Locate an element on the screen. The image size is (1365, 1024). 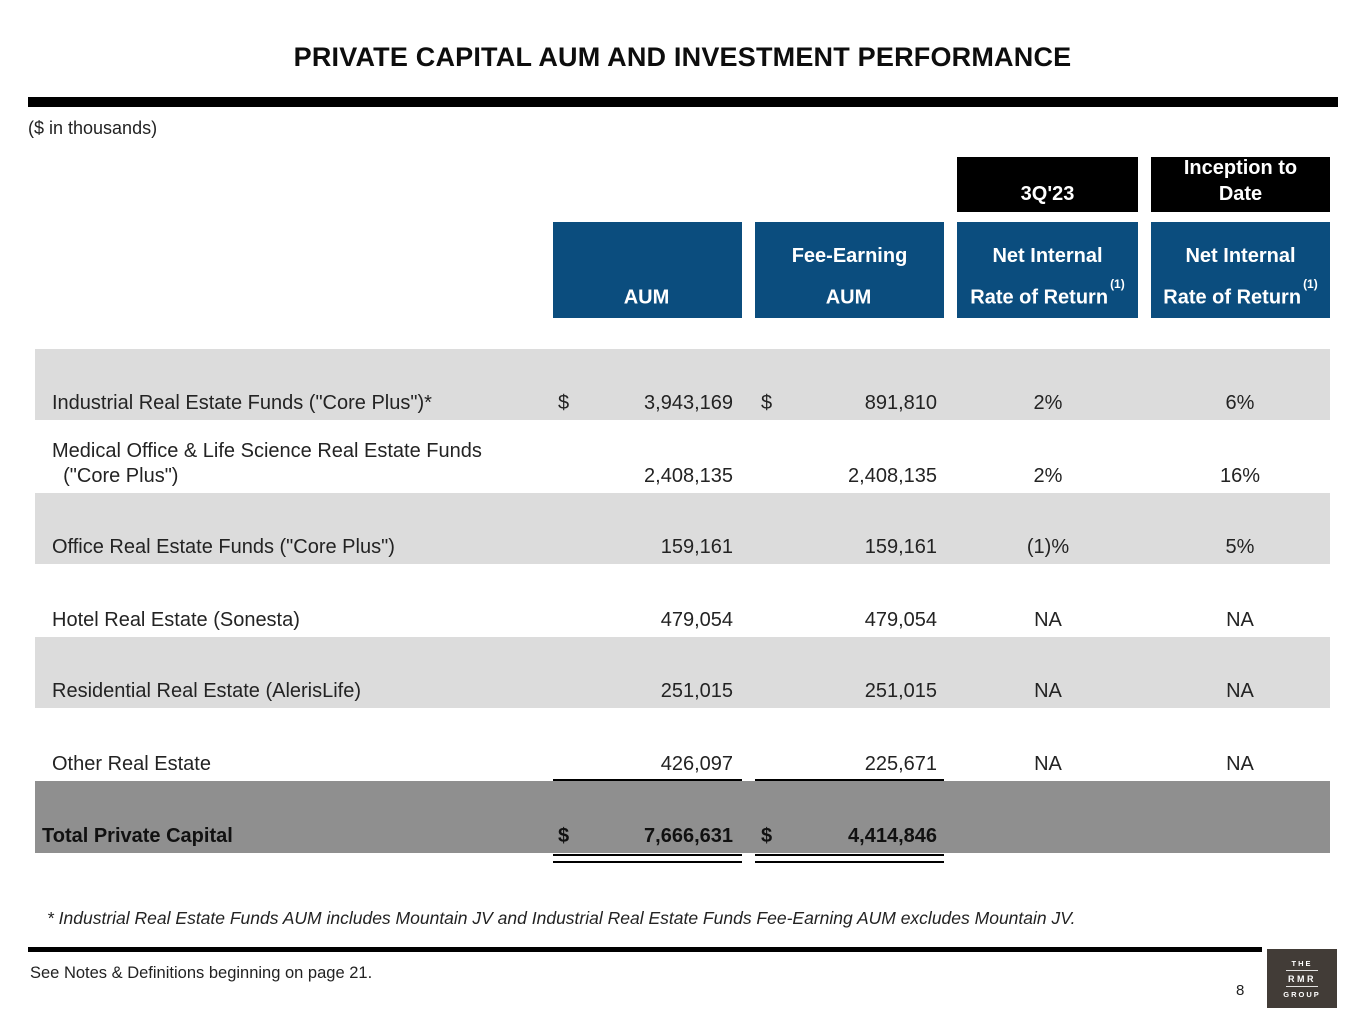
fee-aum-value: 4,414,846 is located at coordinates (892, 836).